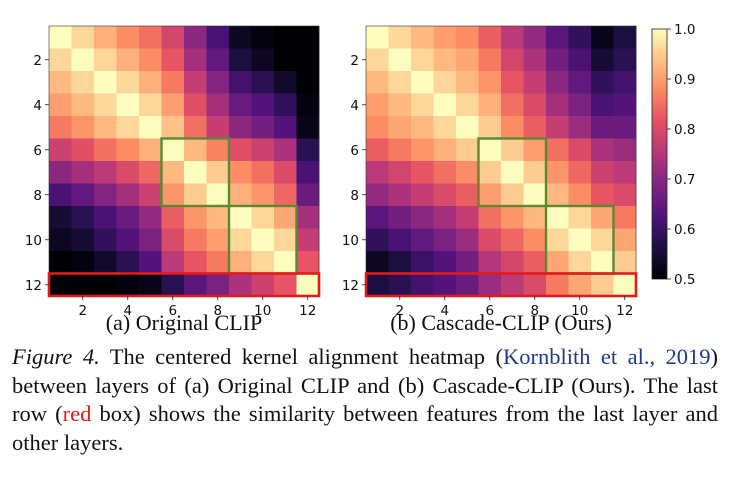 This screenshot has height=488, width=731. What do you see at coordinates (684, 30) in the screenshot?
I see `colorbar-tick-label: 1.0` at bounding box center [684, 30].